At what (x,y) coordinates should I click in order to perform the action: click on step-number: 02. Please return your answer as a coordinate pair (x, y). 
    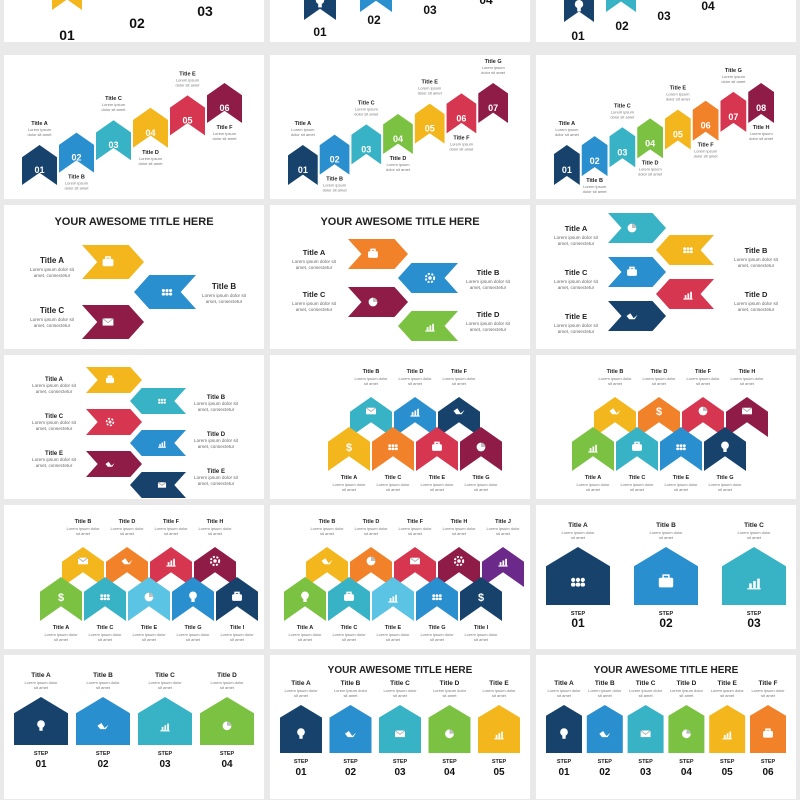
    Looking at the image, I should click on (605, 772).